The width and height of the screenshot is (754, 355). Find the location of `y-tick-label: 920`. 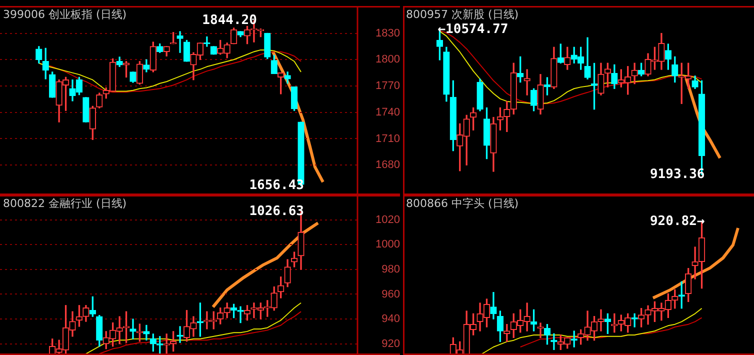

y-tick-label: 920 is located at coordinates (391, 344).